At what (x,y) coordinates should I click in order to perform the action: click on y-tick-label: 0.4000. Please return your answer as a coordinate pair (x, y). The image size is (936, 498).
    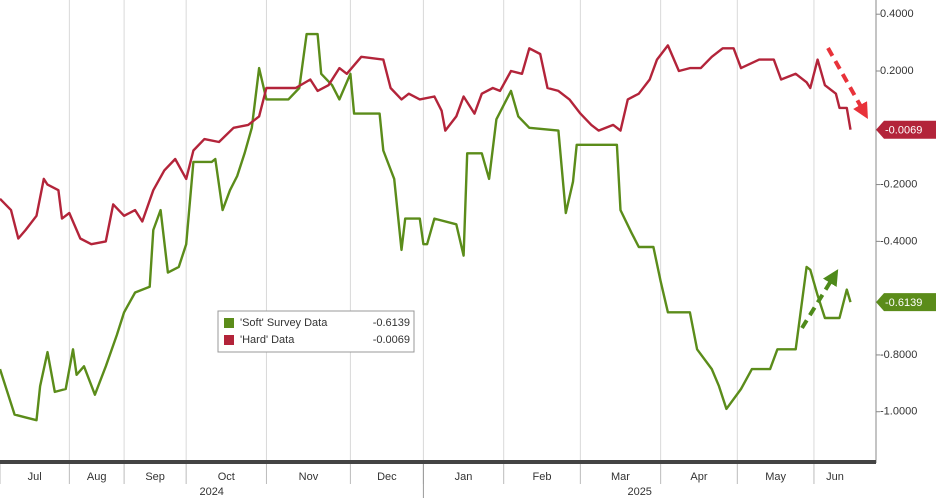
    Looking at the image, I should click on (897, 14).